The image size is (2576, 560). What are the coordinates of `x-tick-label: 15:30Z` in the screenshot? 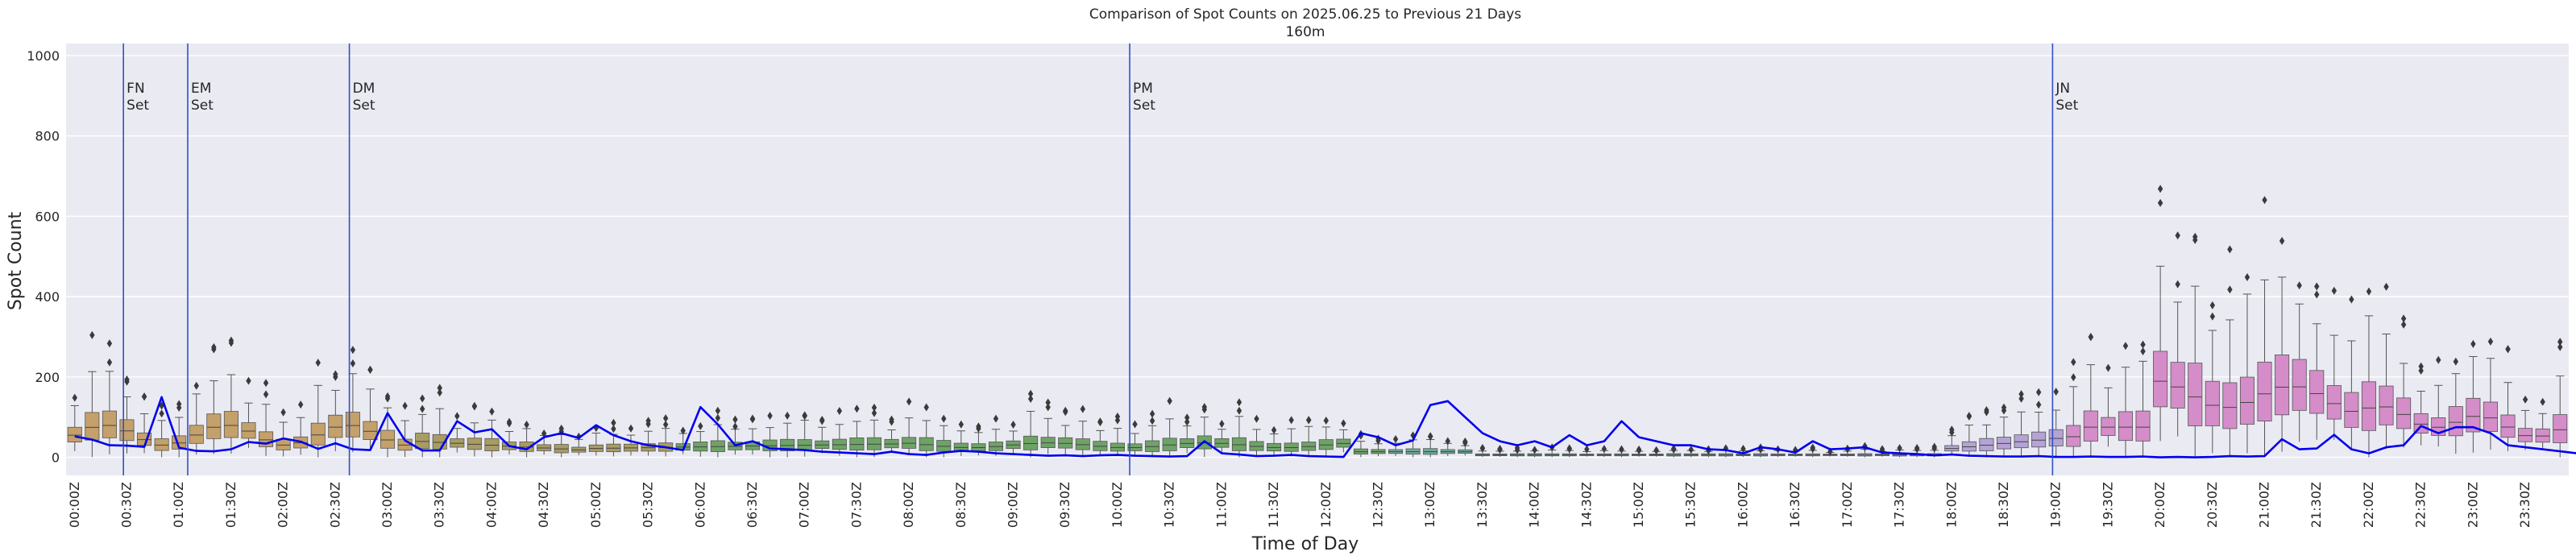 It's located at (1691, 505).